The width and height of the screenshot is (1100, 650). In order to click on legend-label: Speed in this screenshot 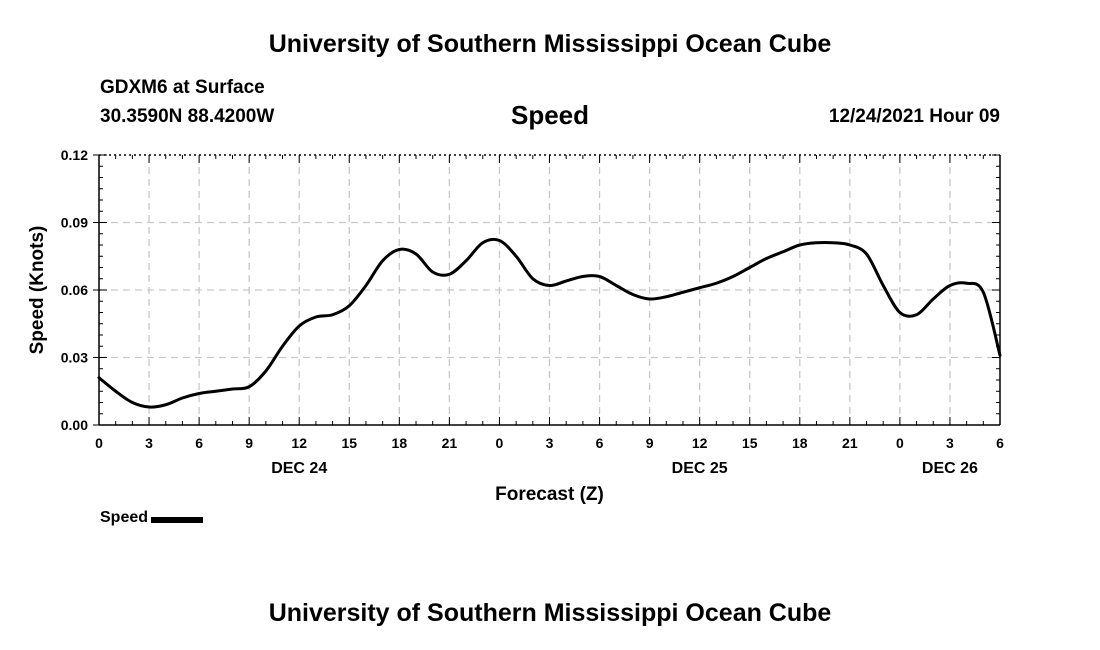, I will do `click(124, 517)`.